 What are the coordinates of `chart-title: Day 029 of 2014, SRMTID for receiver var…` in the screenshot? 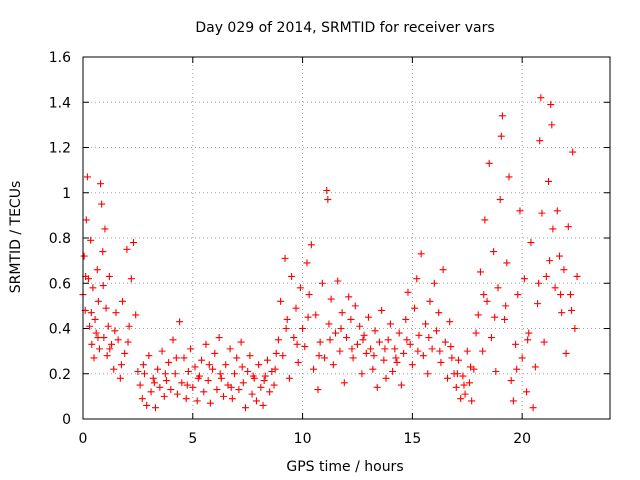 It's located at (344, 28).